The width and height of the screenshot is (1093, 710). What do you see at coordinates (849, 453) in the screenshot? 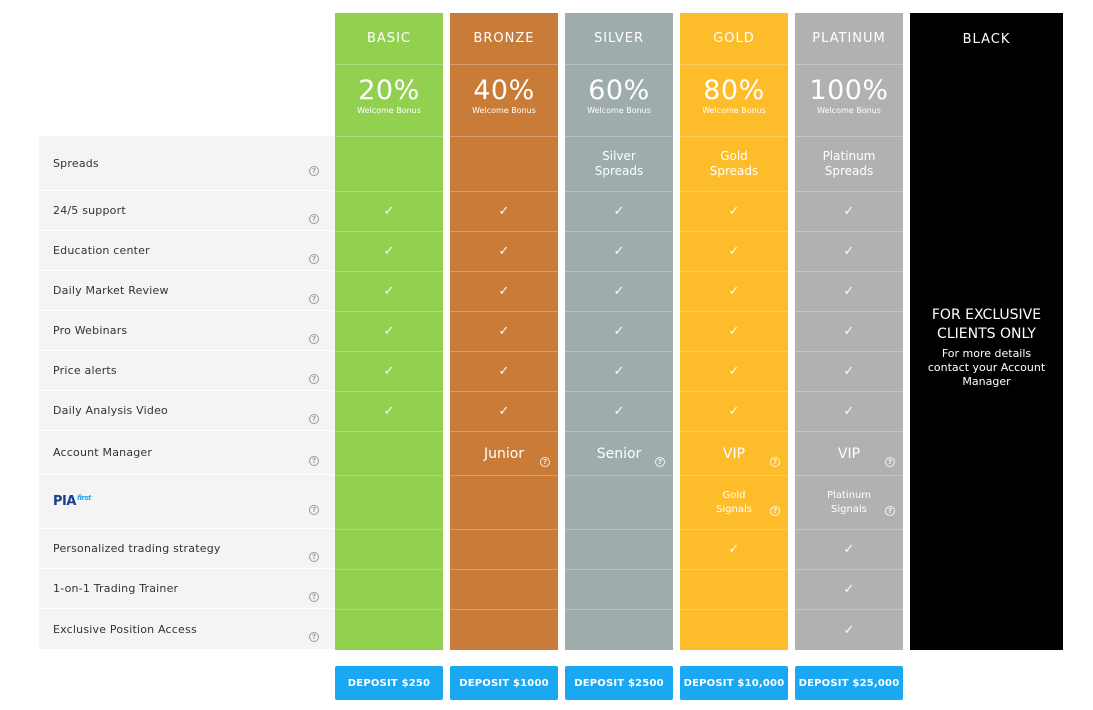
I see `account-manager-value: VIP` at bounding box center [849, 453].